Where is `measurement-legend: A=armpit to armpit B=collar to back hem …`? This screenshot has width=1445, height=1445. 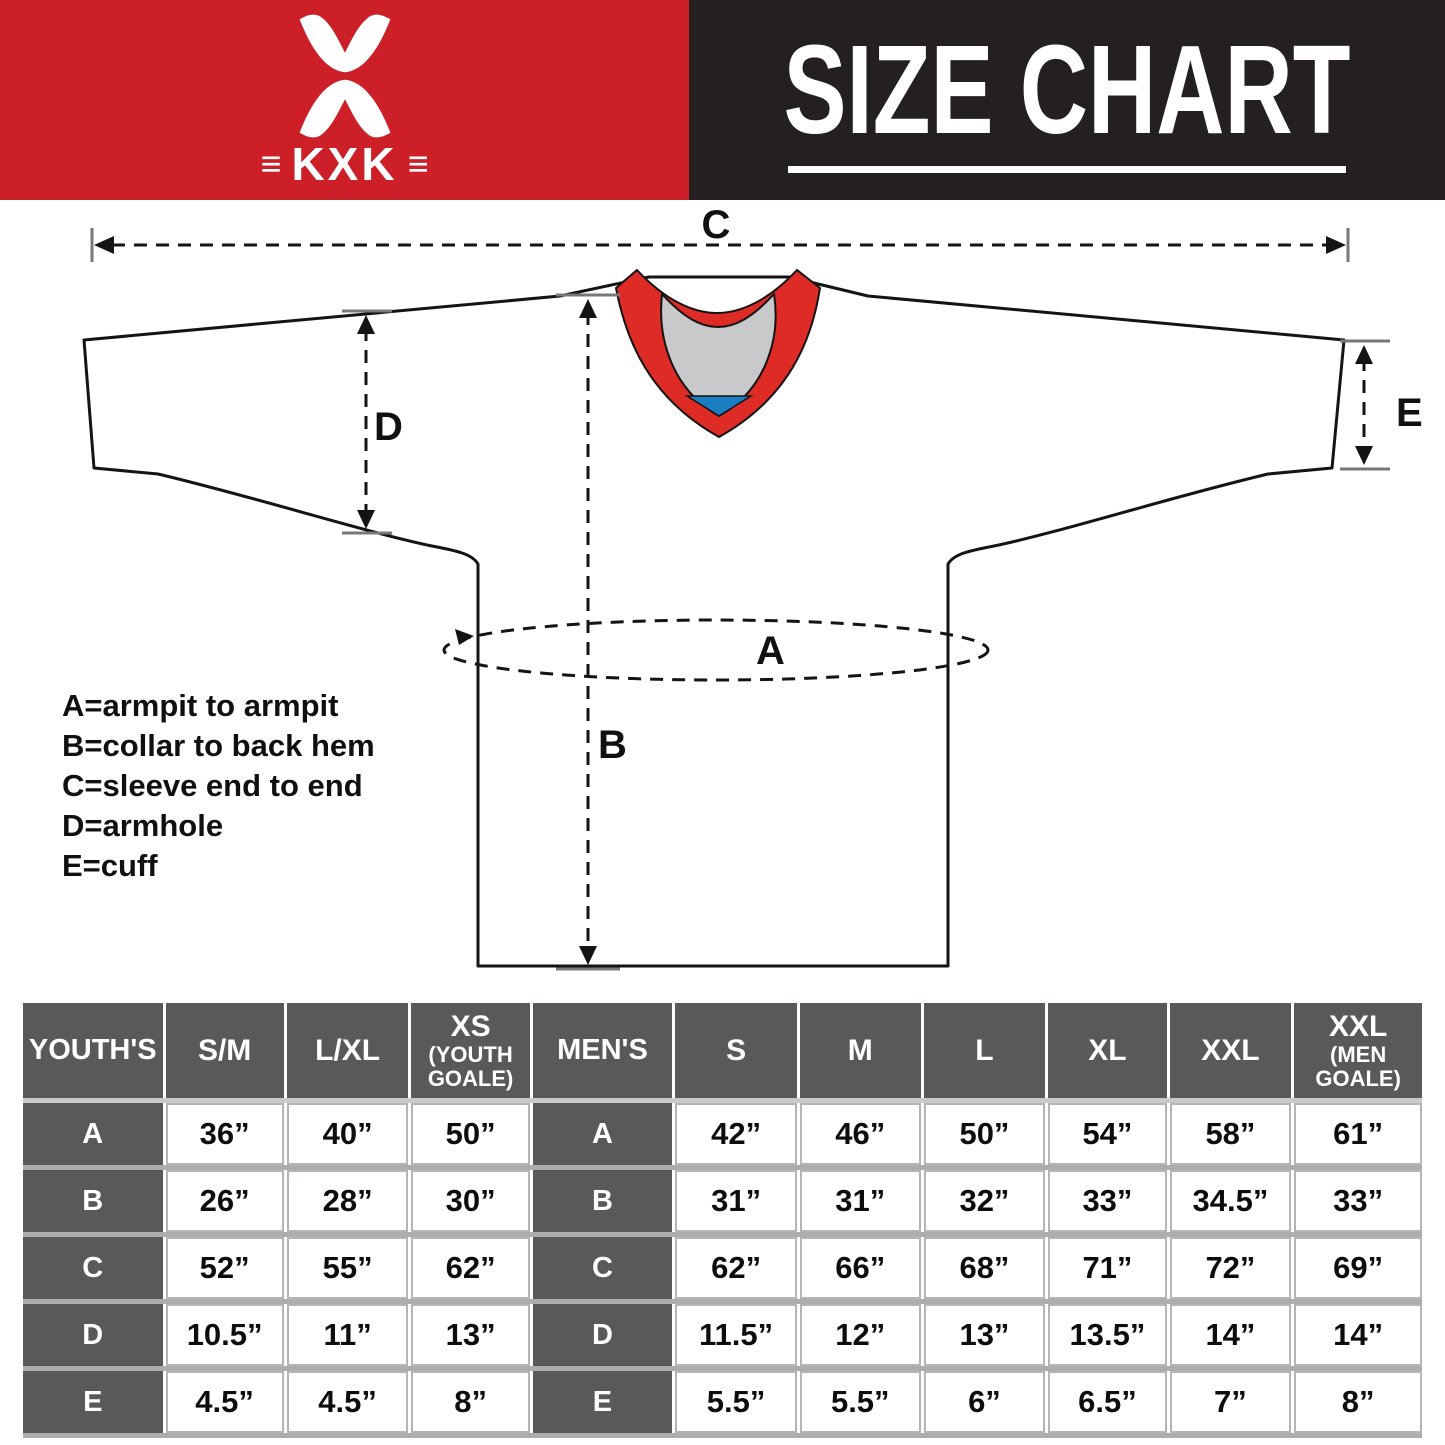
measurement-legend: A=armpit to armpit B=collar to back hem … is located at coordinates (218, 786).